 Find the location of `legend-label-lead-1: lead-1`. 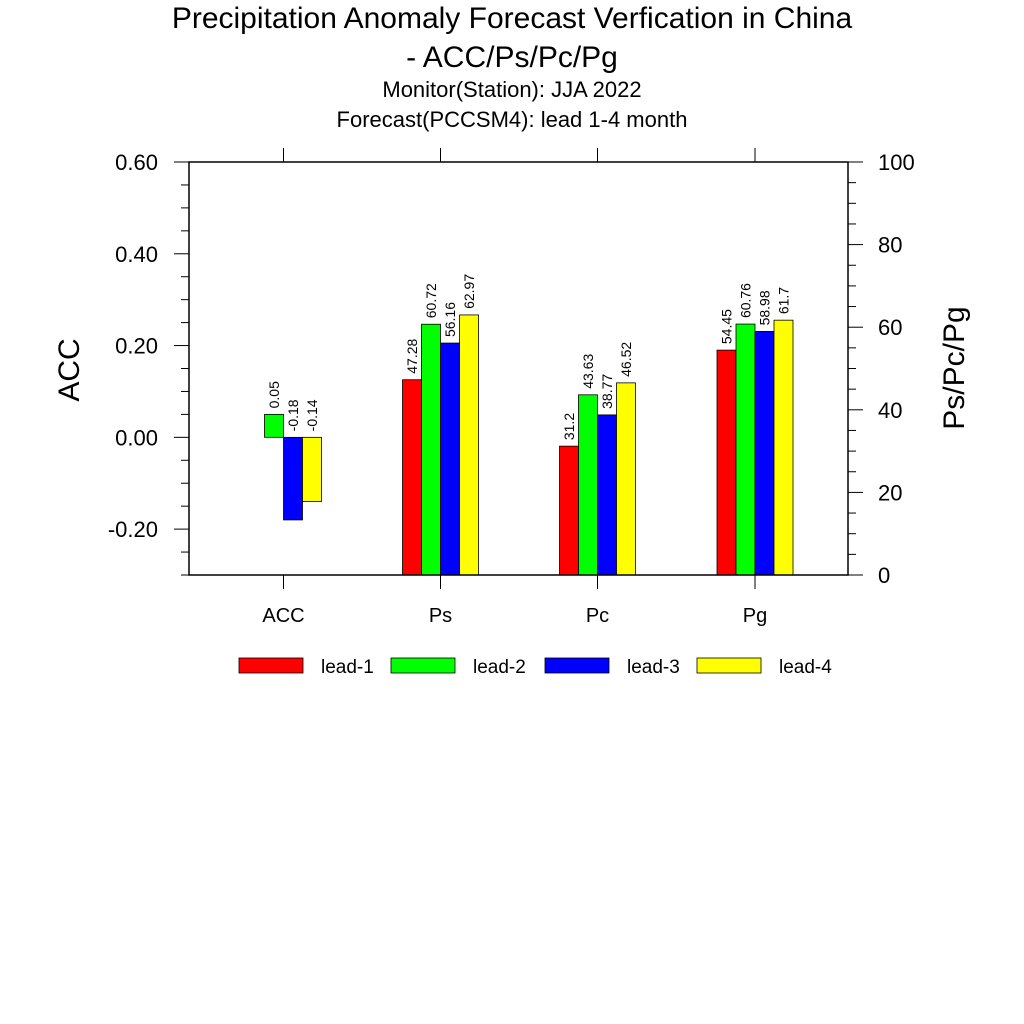

legend-label-lead-1: lead-1 is located at coordinates (347, 667).